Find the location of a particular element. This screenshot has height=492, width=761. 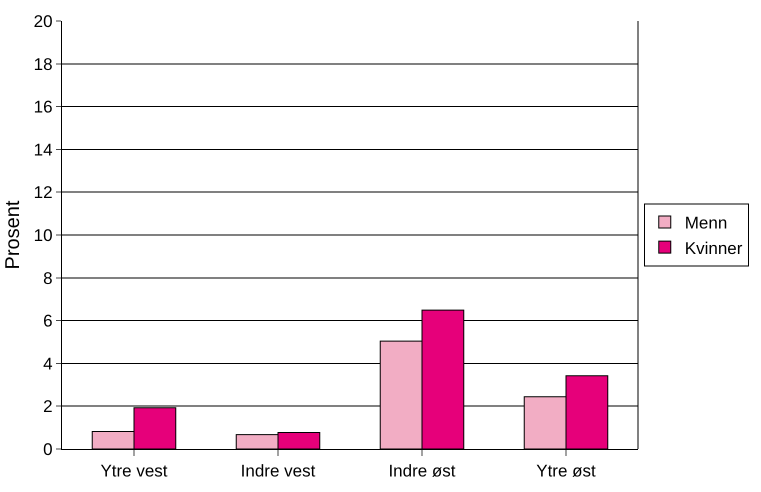

y-tick-label: 8 is located at coordinates (48, 278).